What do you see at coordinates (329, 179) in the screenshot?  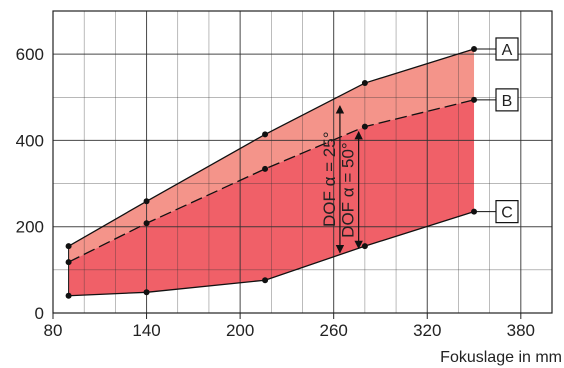 I see `dof-label-1: DOF α = 25°` at bounding box center [329, 179].